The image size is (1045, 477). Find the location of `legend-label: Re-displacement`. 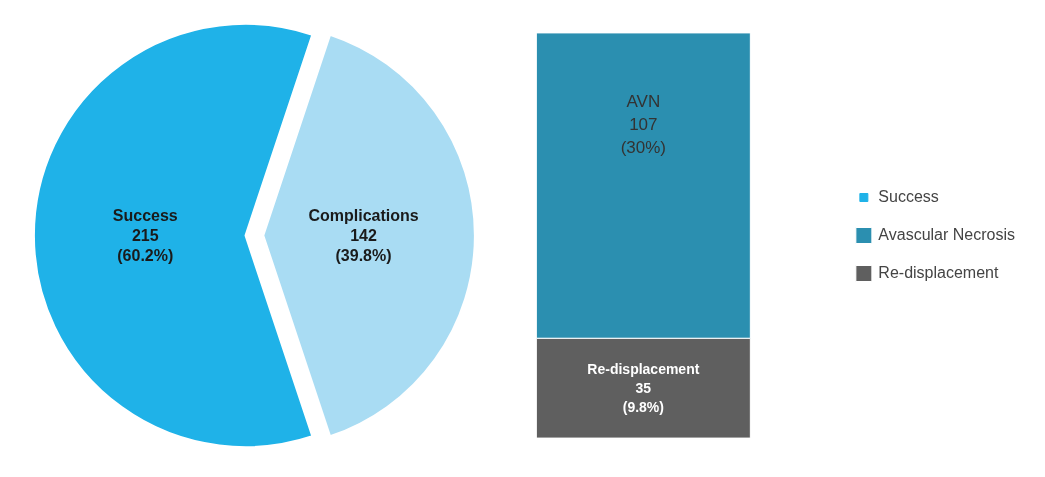

legend-label: Re-displacement is located at coordinates (938, 273).